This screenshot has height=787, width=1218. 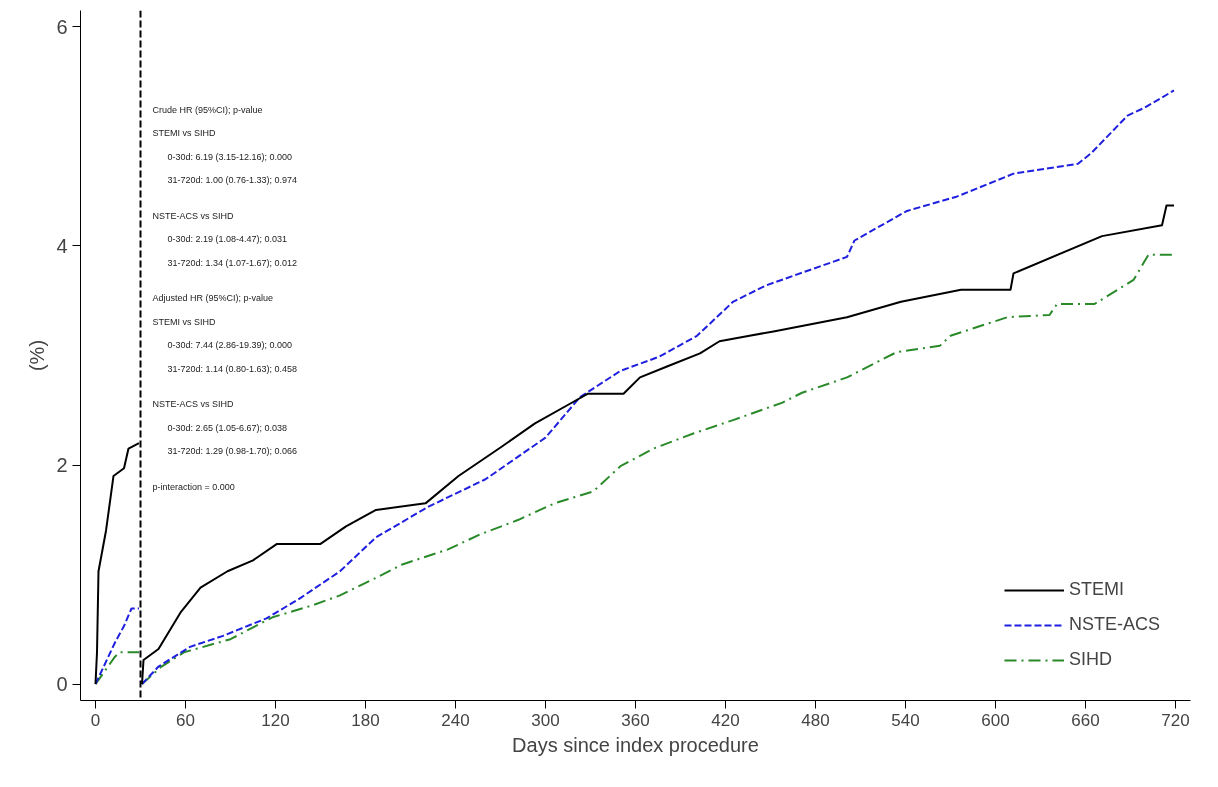 I want to click on x-tick-label: 600, so click(x=995, y=720).